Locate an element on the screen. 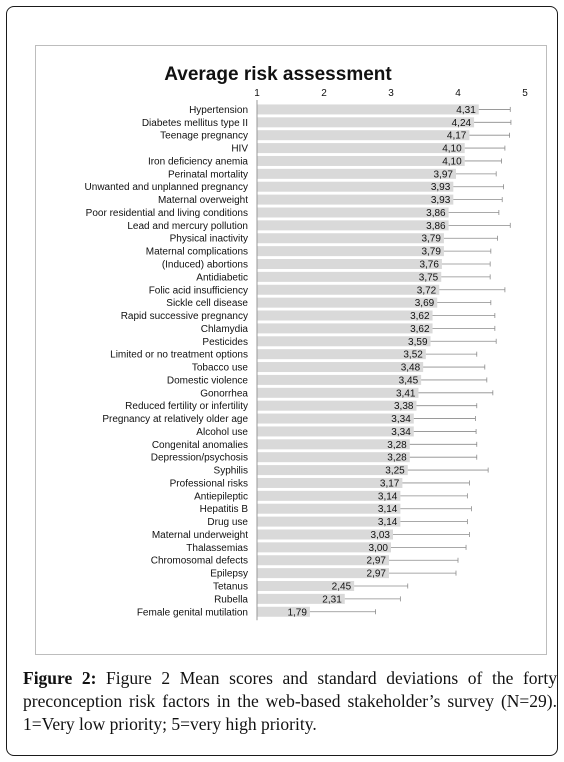 The width and height of the screenshot is (564, 762). category-label: Perinatal mortality is located at coordinates (208, 174).